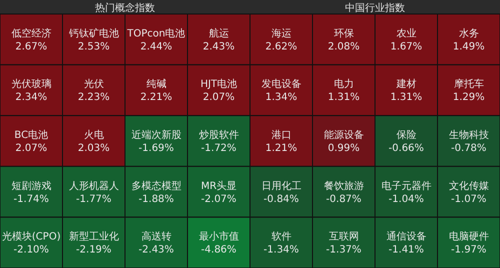 Image resolution: width=500 pixels, height=268 pixels. What do you see at coordinates (218, 46) in the screenshot?
I see `data-label: 2.43%` at bounding box center [218, 46].